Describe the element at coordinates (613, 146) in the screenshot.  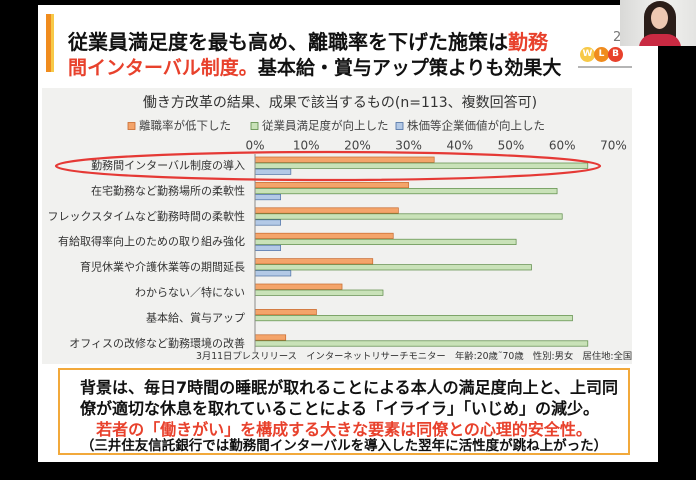
I see `x-tick-label: 70%` at that location.